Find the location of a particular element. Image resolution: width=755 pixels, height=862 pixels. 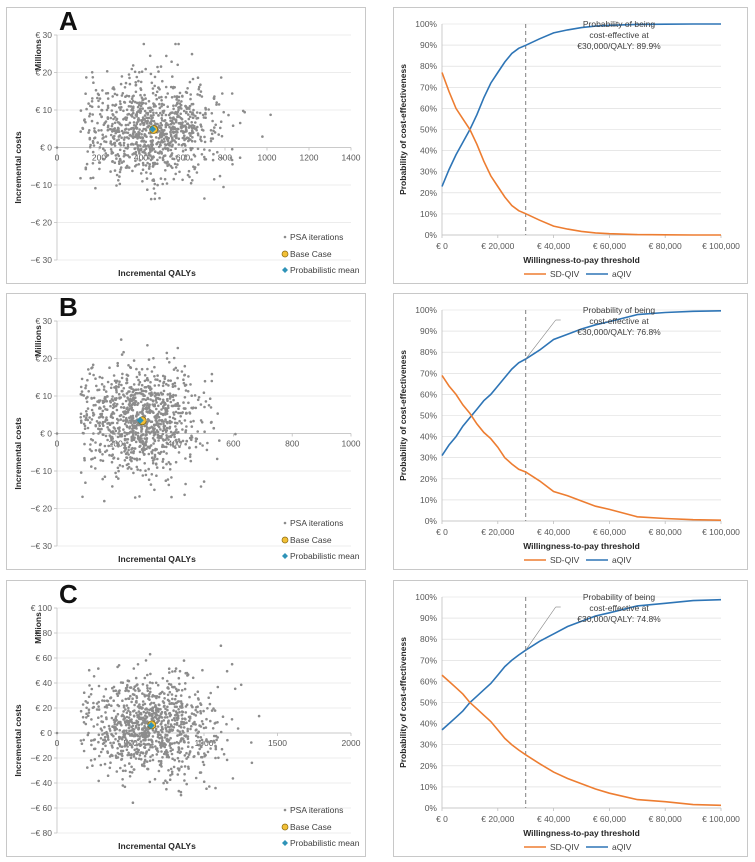

x-tick-label: € 20,000 is located at coordinates (497, 819).